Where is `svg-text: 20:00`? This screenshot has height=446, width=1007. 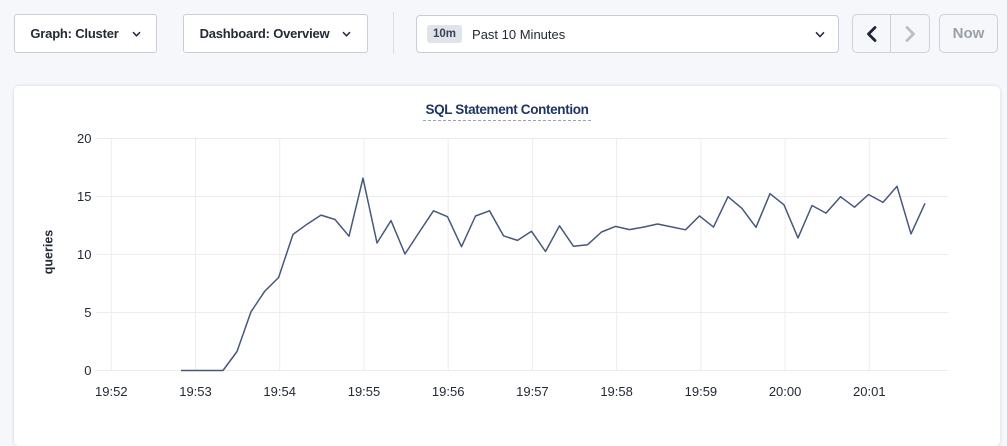
svg-text: 20:00 is located at coordinates (785, 391).